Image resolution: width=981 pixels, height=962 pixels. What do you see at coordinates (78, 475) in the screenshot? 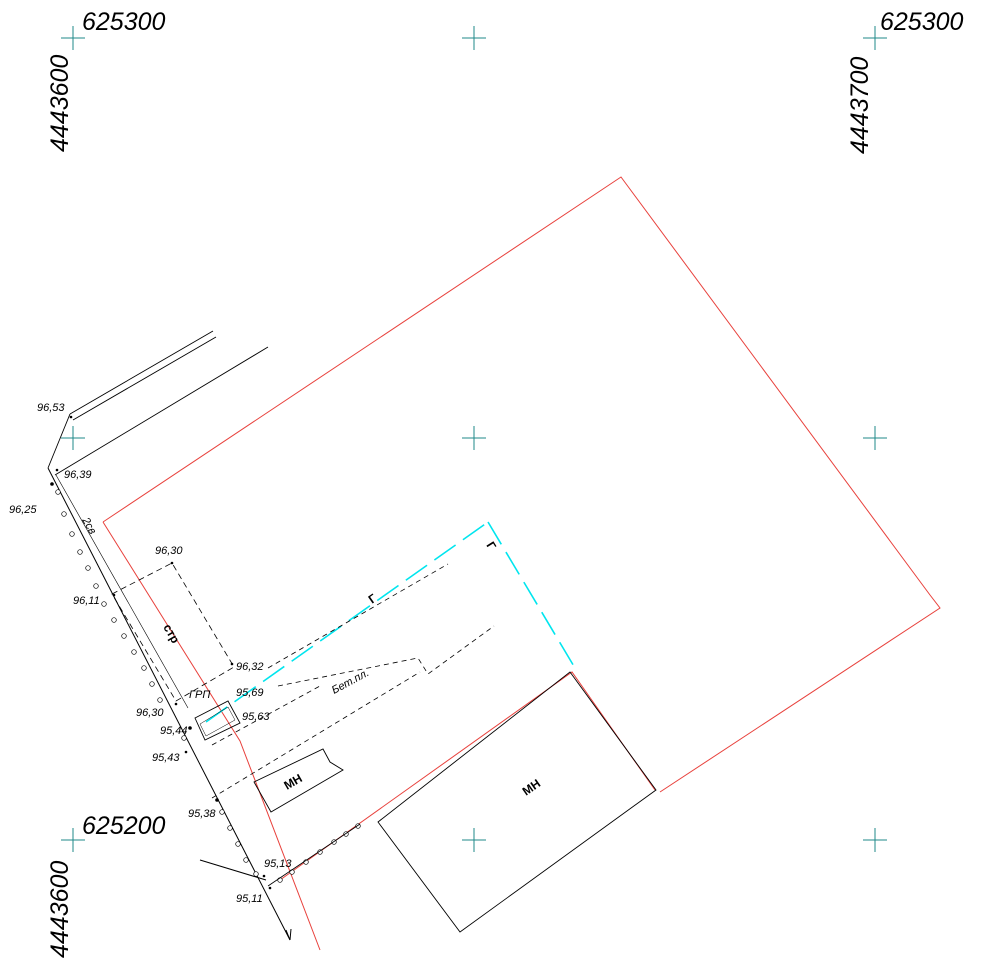
I see `elevation-mark: 96,39` at bounding box center [78, 475].